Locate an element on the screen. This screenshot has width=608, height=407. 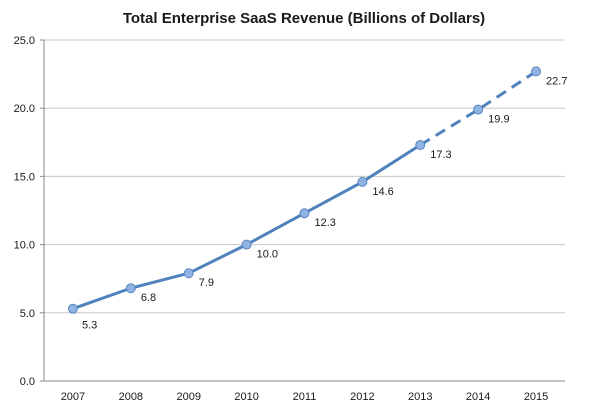
y-tick-label: 0.0 is located at coordinates (27, 382).